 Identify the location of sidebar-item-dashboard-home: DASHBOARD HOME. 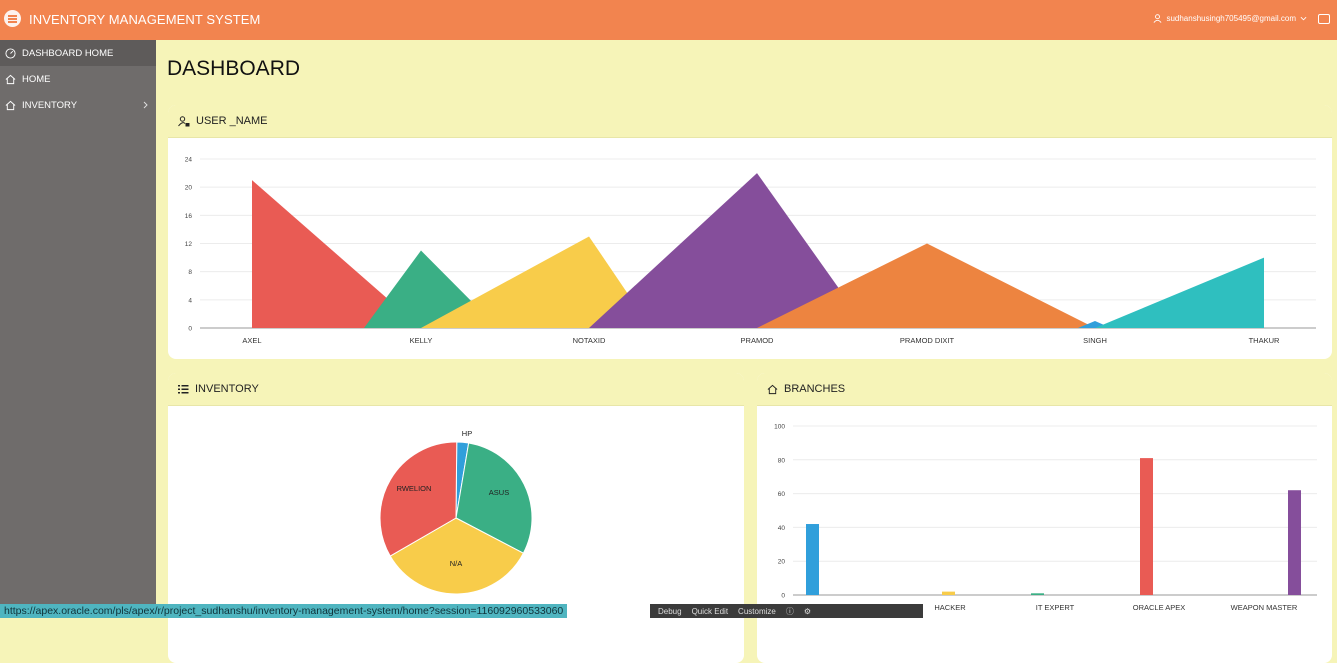
(78, 53).